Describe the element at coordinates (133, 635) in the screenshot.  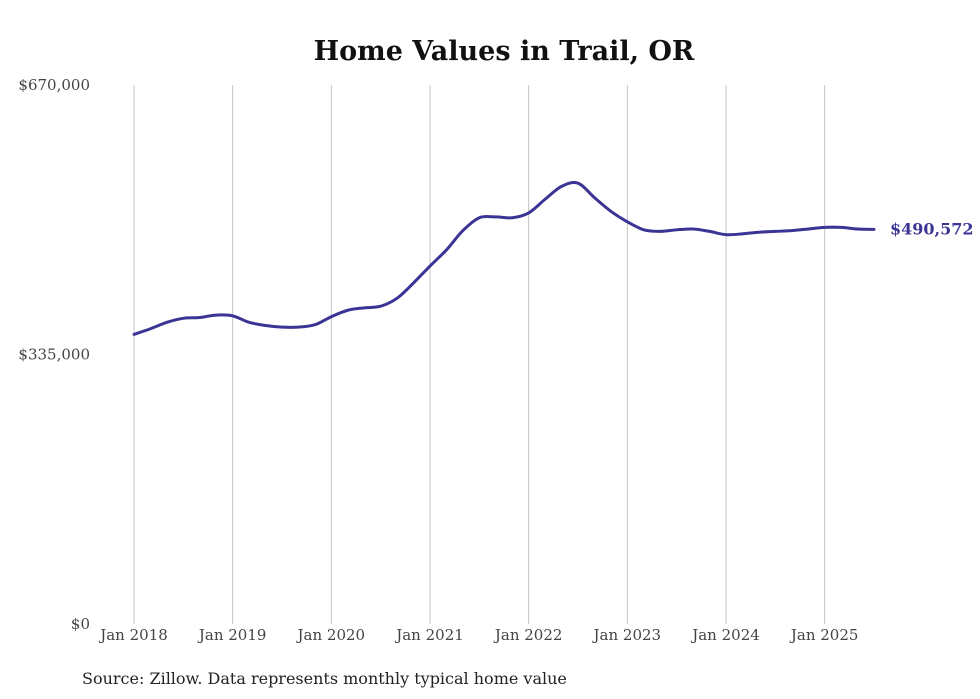
I see `x-tick-label: Jan 2018` at that location.